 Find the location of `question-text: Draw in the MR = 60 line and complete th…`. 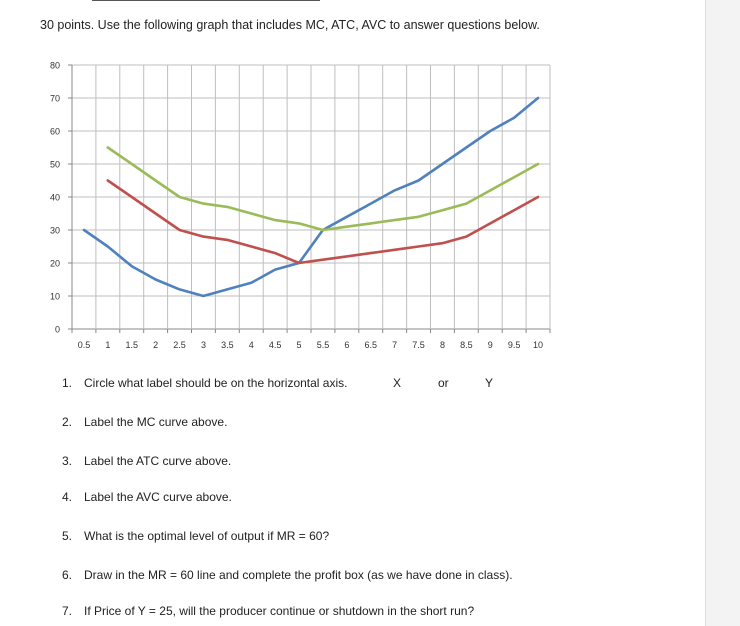

question-text: Draw in the MR = 60 line and complete th… is located at coordinates (298, 575).